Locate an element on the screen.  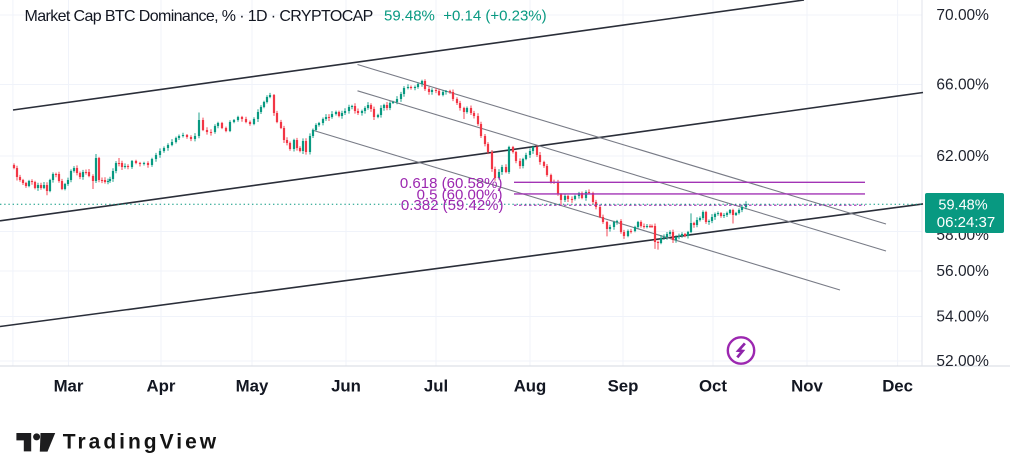
svg-text: Aug is located at coordinates (530, 386).